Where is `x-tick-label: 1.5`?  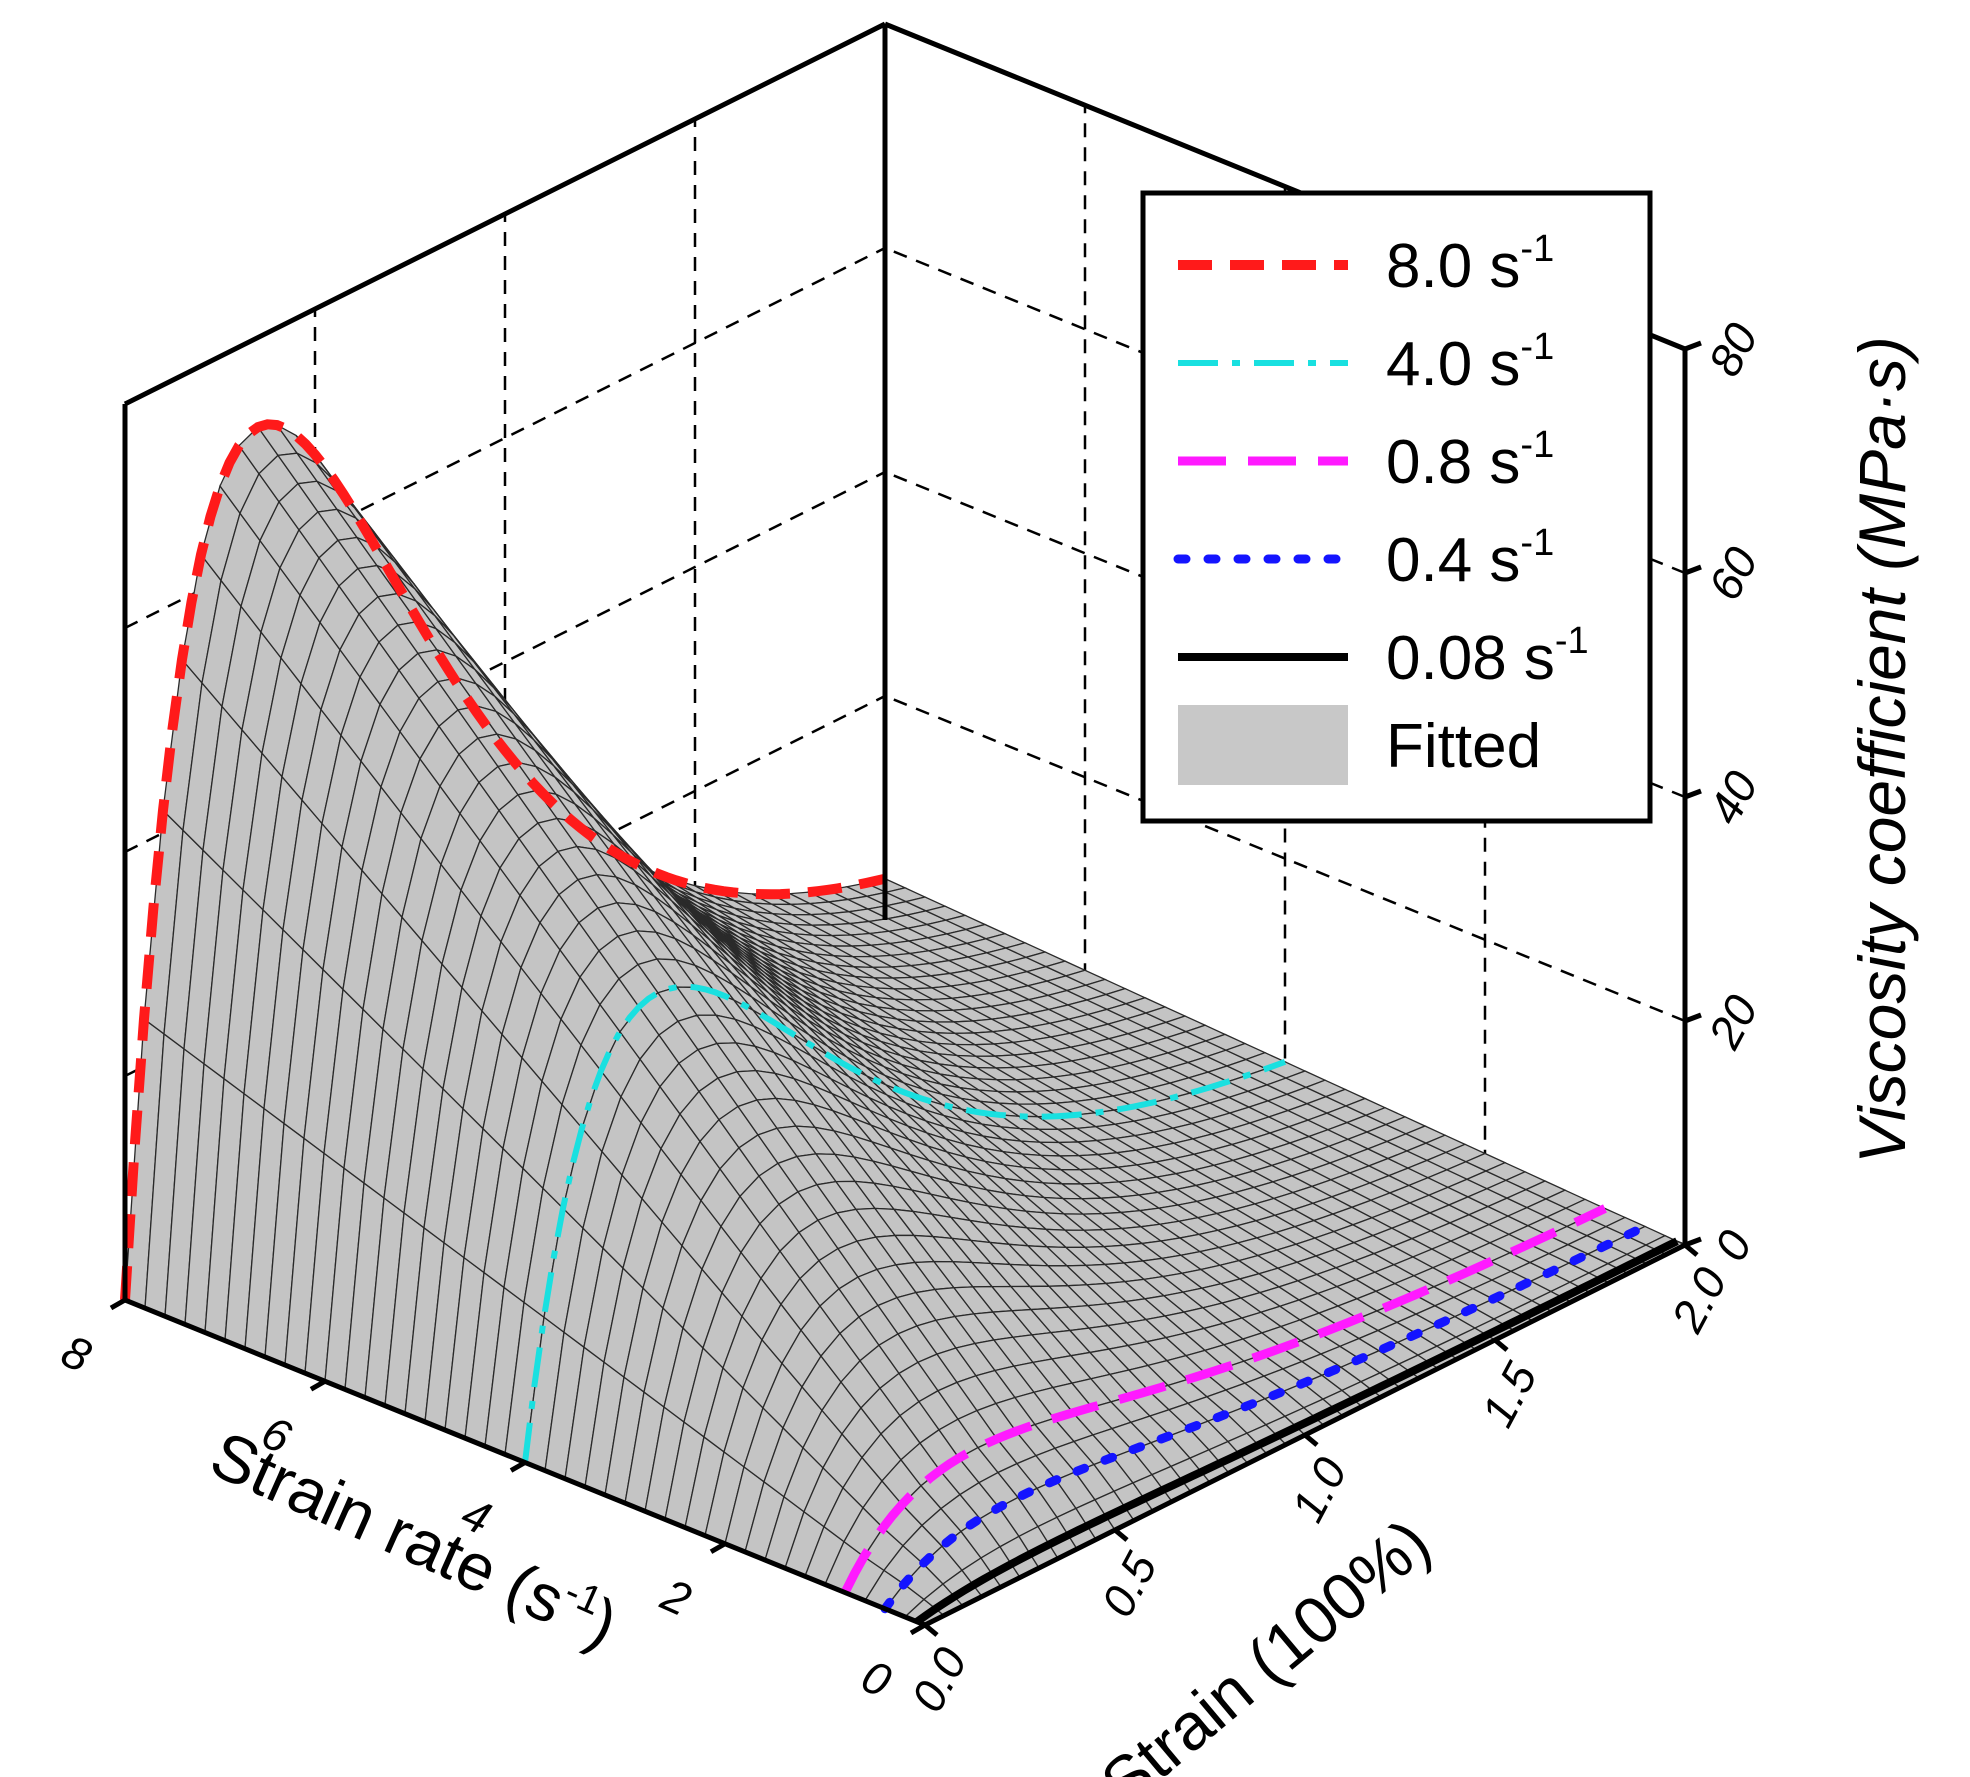 x-tick-label: 1.5 is located at coordinates (1509, 1394).